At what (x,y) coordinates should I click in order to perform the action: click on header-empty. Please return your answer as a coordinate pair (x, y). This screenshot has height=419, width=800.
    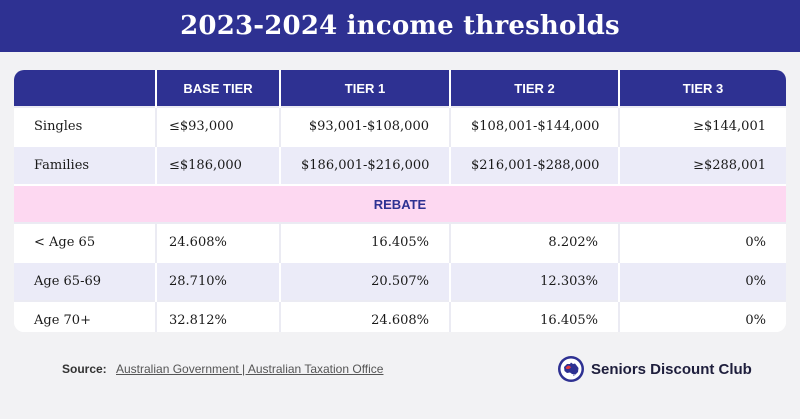
    Looking at the image, I should click on (85, 88).